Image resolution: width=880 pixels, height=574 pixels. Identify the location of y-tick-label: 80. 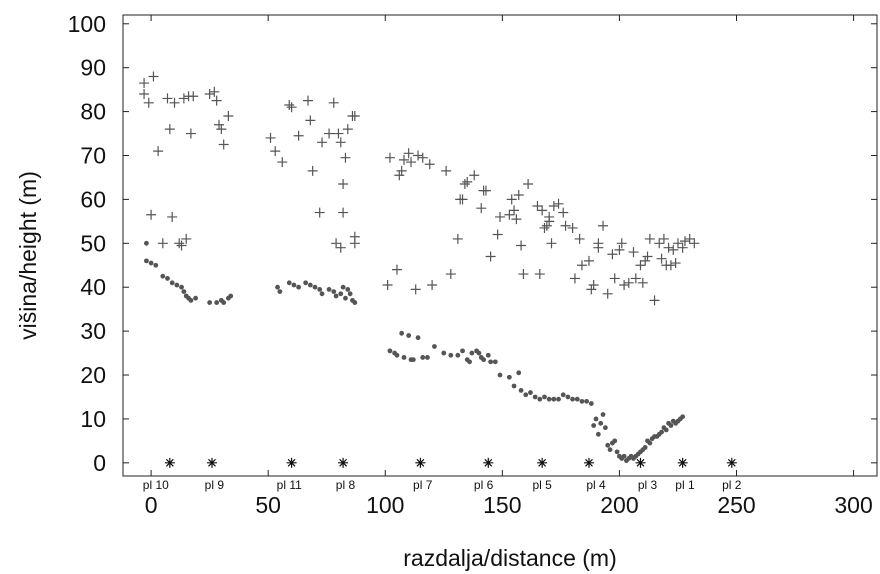
(93, 112).